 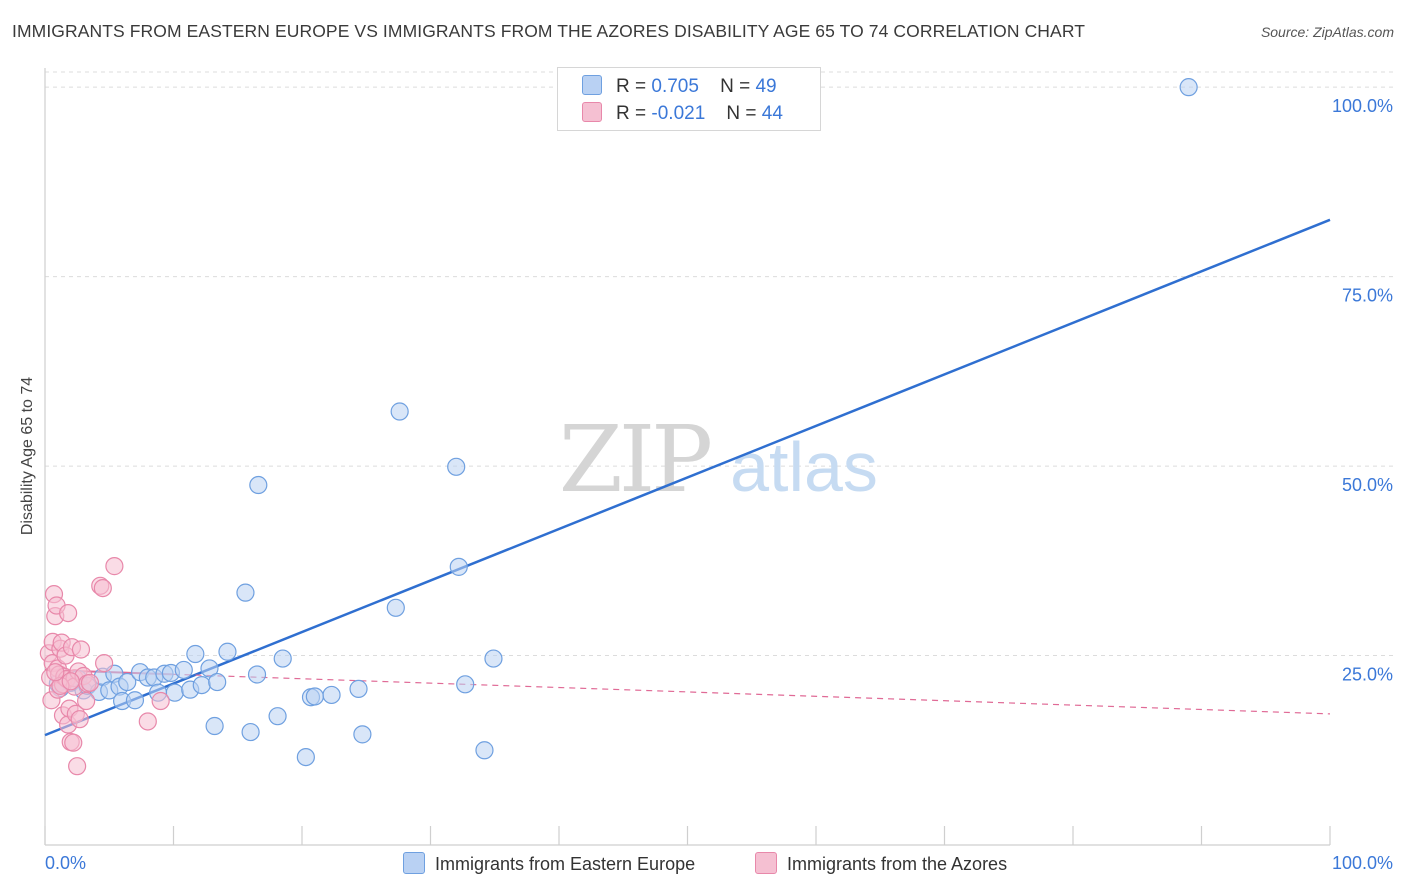 I want to click on y-tick-label: 75.0%, so click(x=1367, y=296).